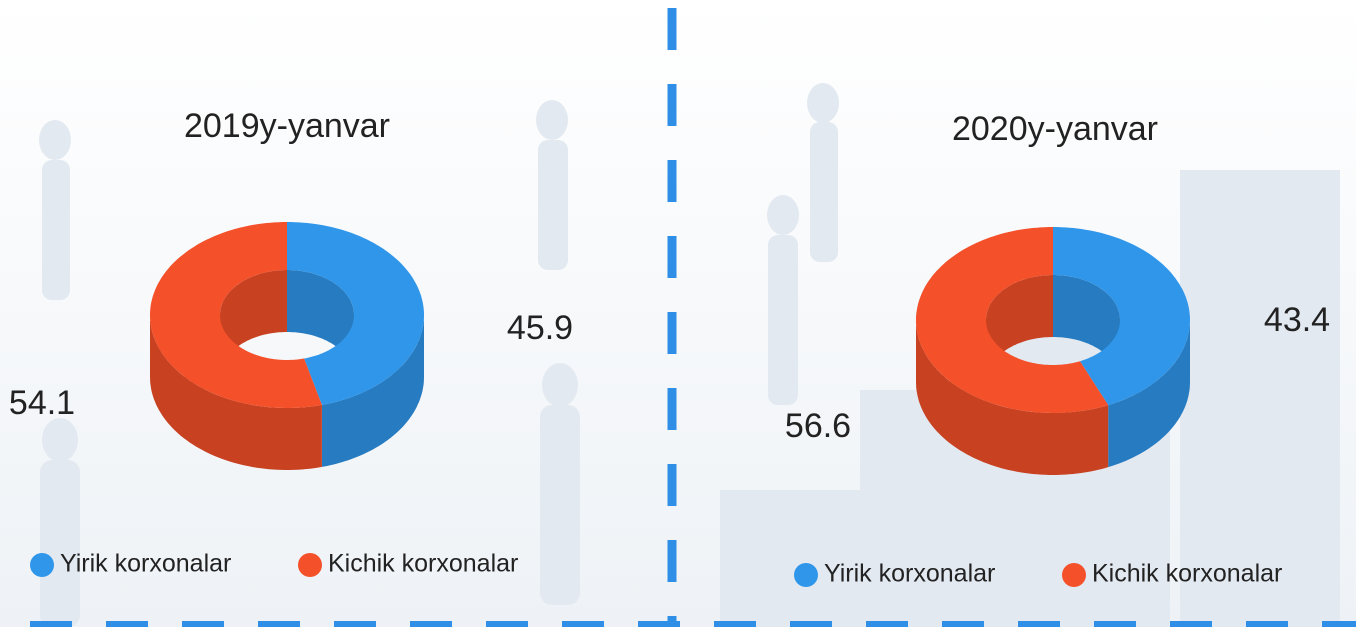  I want to click on value-label: 54.1, so click(42, 403).